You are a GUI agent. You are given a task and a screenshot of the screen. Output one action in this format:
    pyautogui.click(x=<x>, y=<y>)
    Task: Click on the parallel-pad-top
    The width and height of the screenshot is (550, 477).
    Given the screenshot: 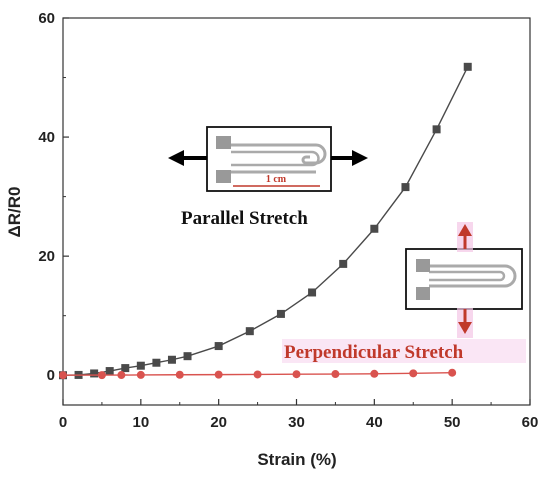 What is the action you would take?
    pyautogui.click(x=223, y=142)
    